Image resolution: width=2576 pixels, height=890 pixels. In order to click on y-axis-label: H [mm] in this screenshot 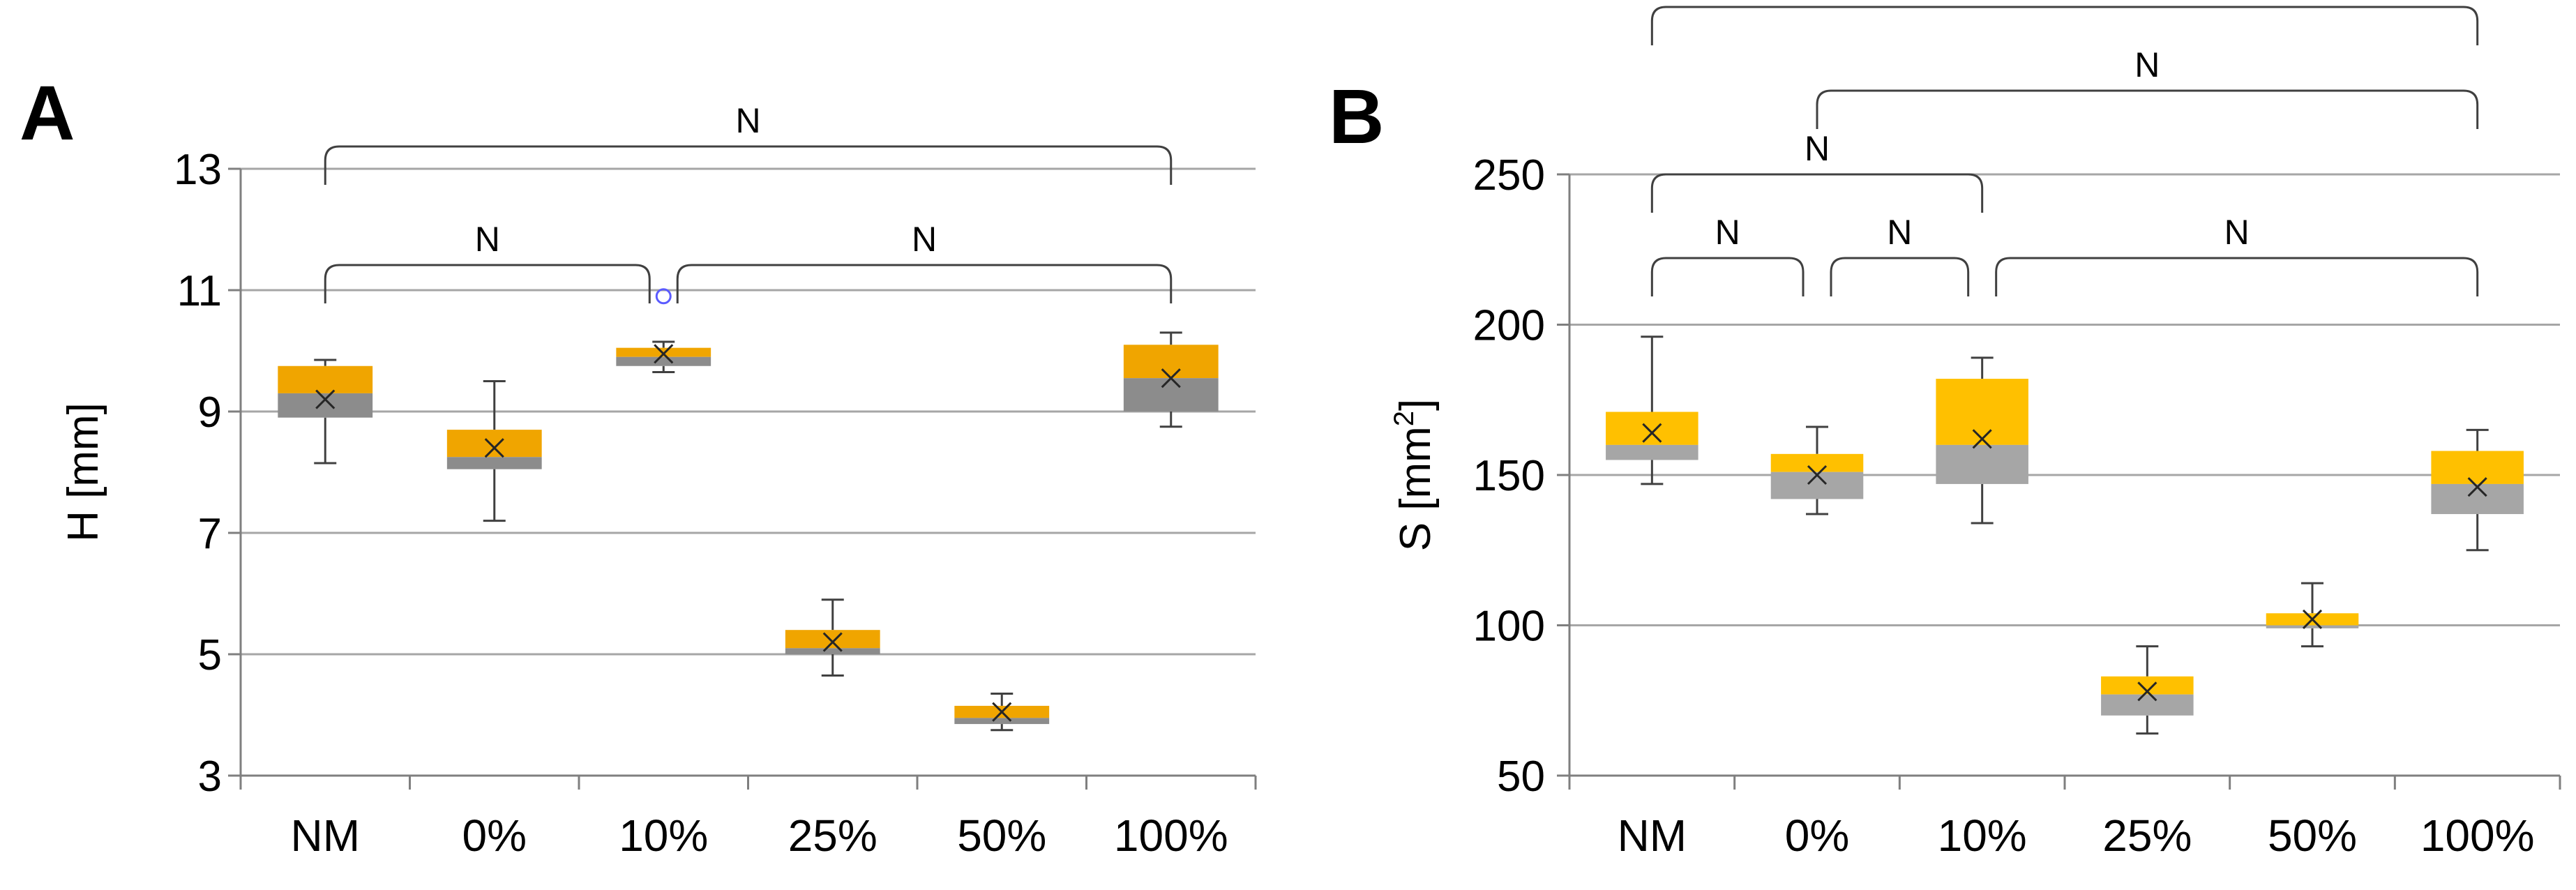, I will do `click(83, 472)`.